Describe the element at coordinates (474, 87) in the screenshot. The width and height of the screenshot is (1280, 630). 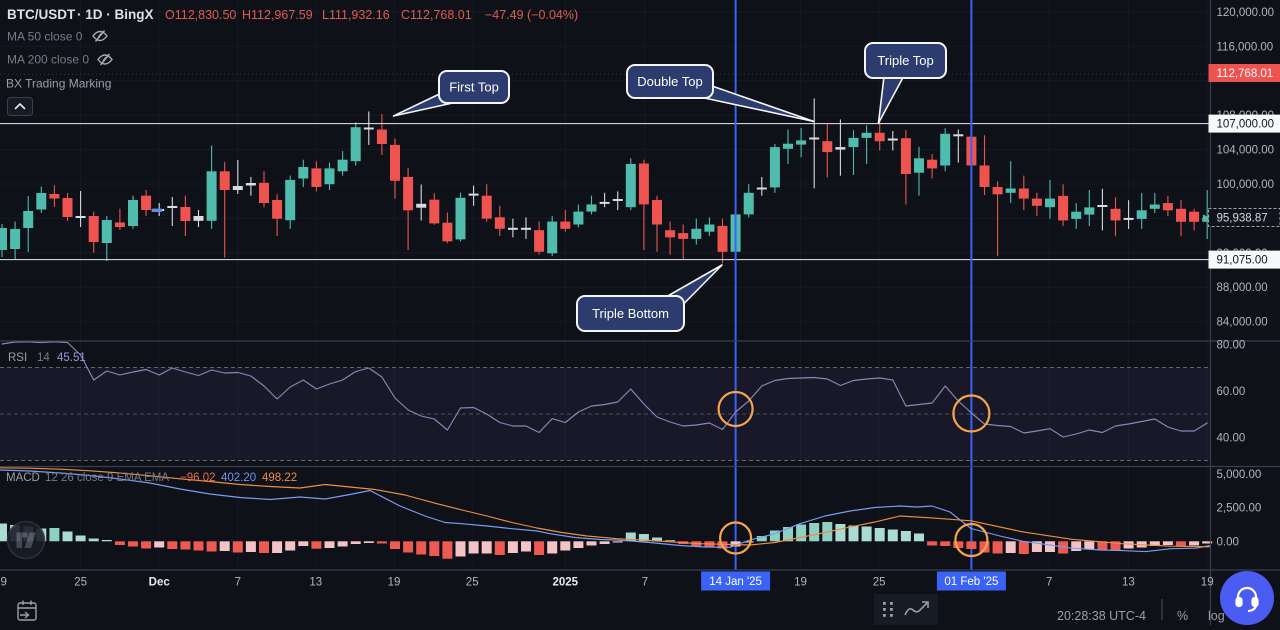
I see `svg-text: First Top` at that location.